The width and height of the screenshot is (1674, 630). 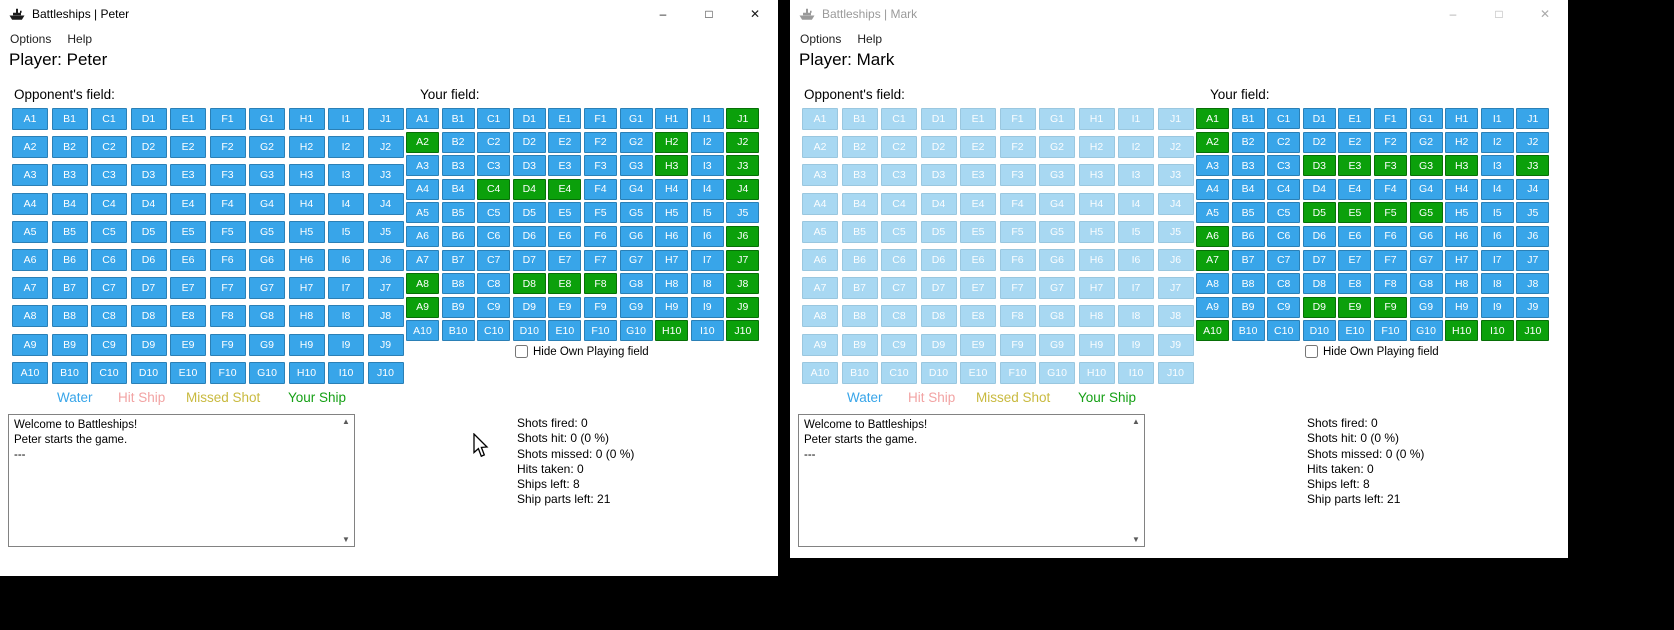 What do you see at coordinates (227, 147) in the screenshot?
I see `opponent-cell-F2: F2` at bounding box center [227, 147].